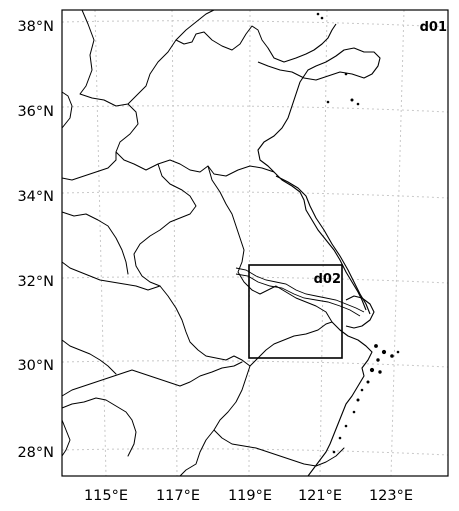  Describe the element at coordinates (291, 344) in the screenshot. I see `boundary-anhui-zhejiang` at that location.